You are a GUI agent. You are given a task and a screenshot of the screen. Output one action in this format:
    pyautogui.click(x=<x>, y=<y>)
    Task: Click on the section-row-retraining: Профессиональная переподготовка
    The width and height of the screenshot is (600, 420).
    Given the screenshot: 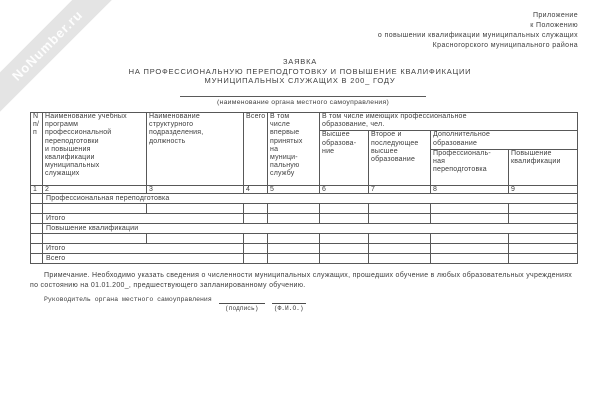 What is the action you would take?
    pyautogui.click(x=310, y=198)
    